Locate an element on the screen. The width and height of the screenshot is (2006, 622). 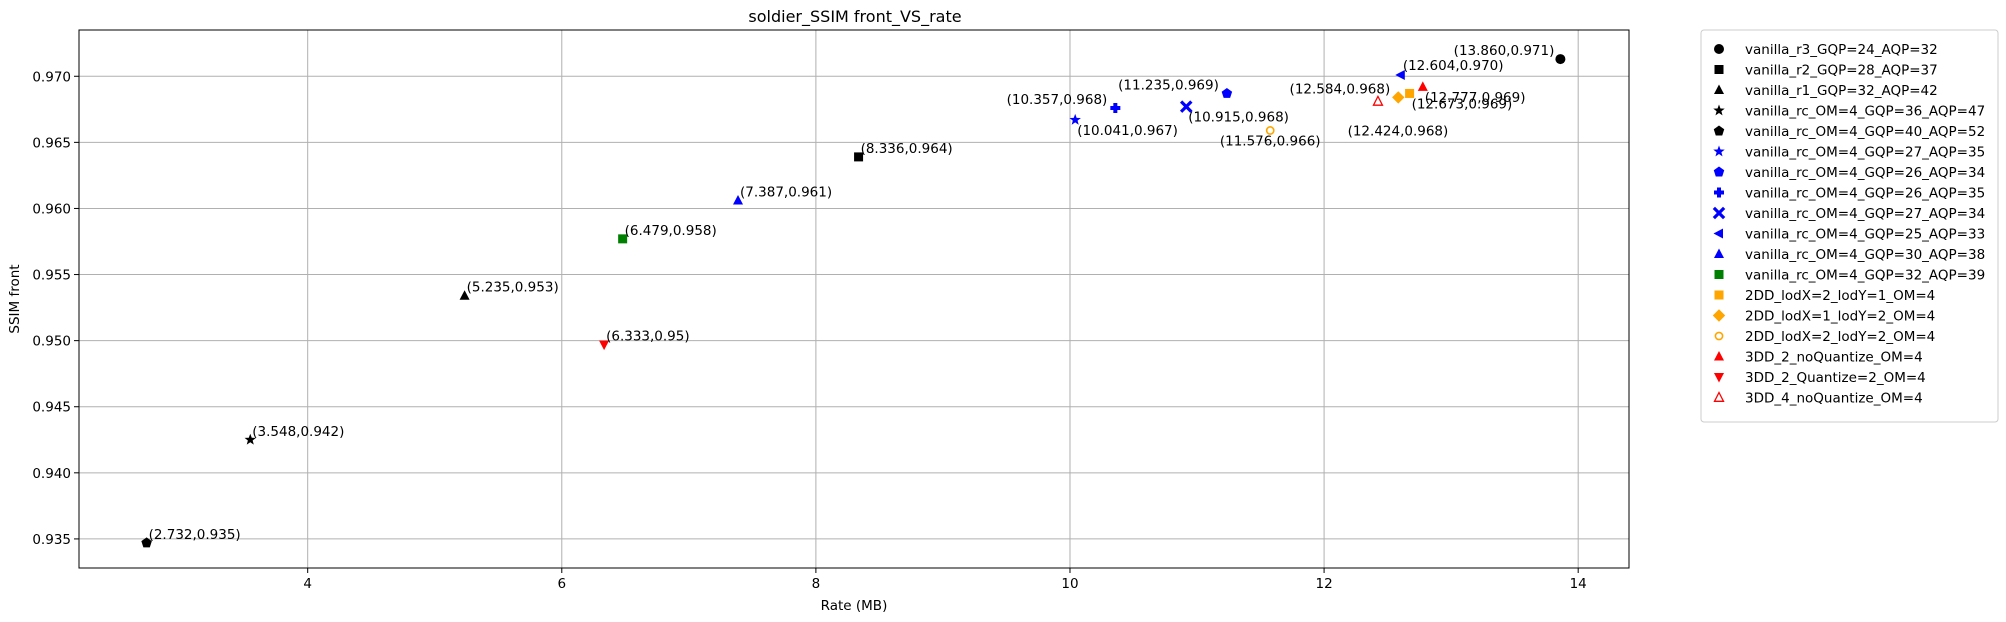
y-tick-label: 0.955 is located at coordinates (51, 276).